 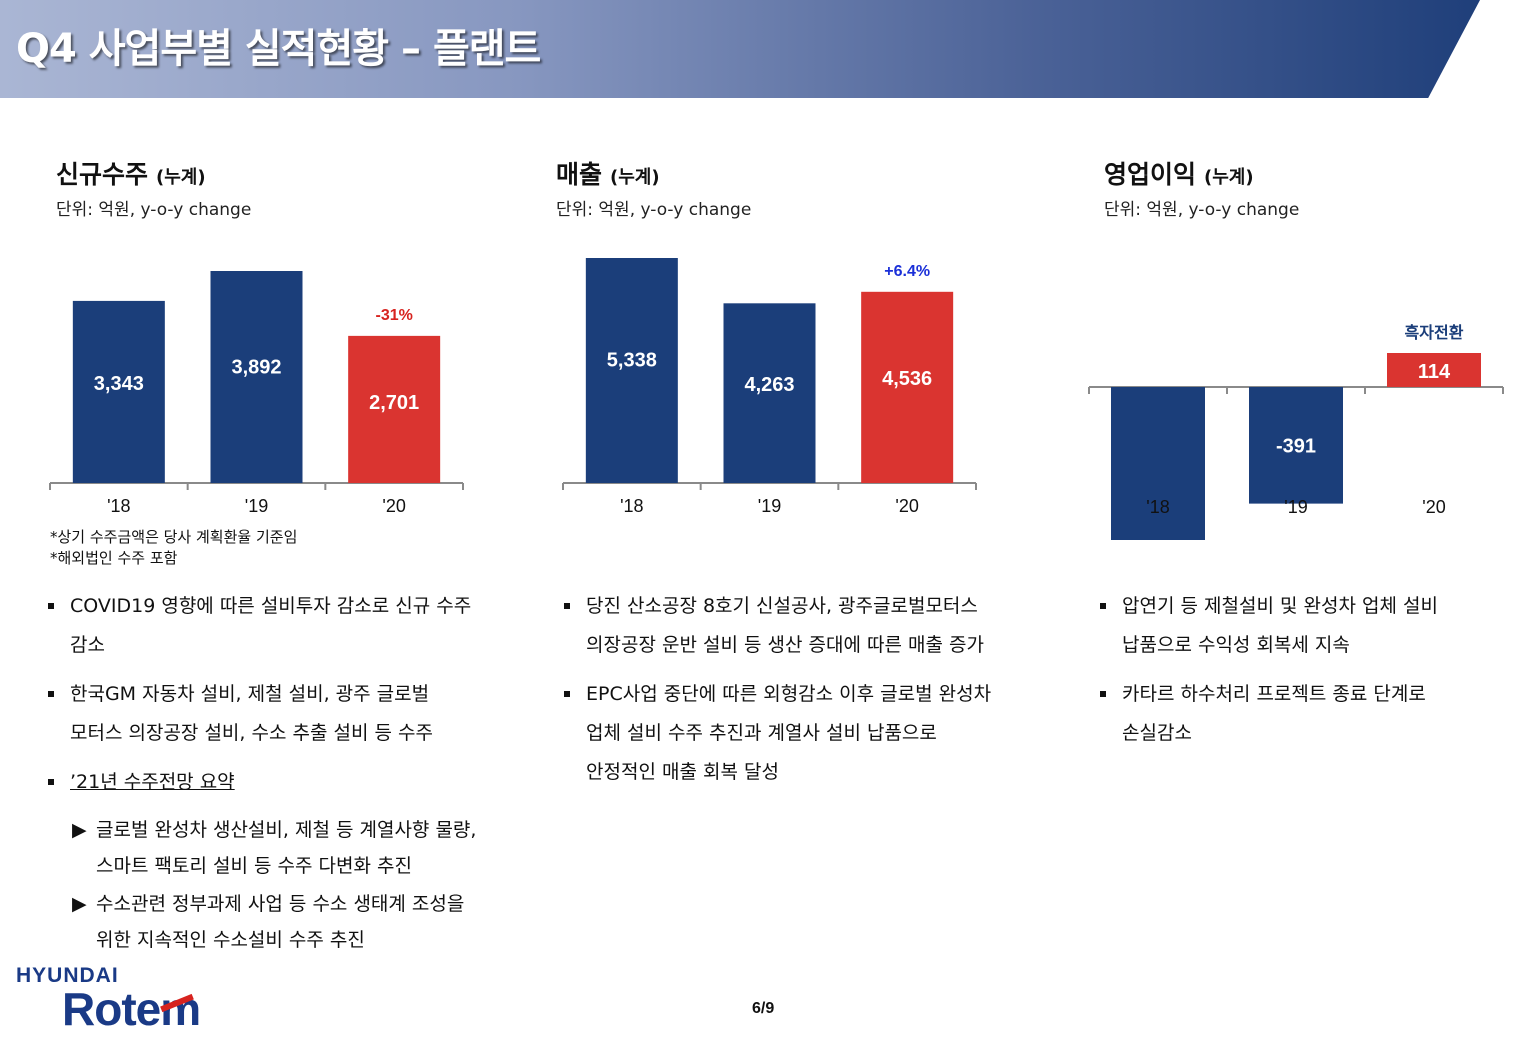 What do you see at coordinates (283, 626) in the screenshot?
I see `bullet-item: COVID19 영향에 따른 설비투자 감소로 신규 수주 감소` at bounding box center [283, 626].